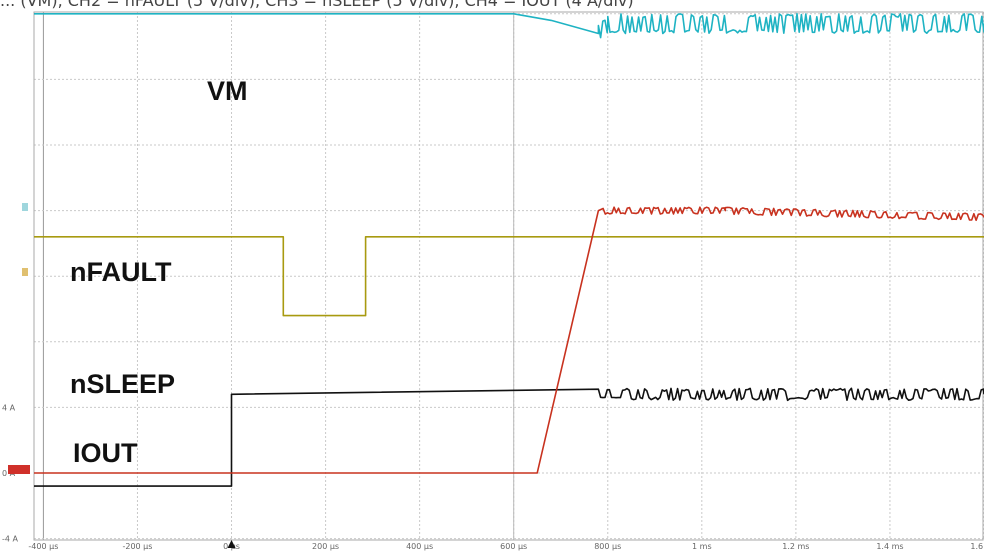 This screenshot has height=552, width=984. Describe the element at coordinates (137, 546) in the screenshot. I see `x-tick-label: -200 µs` at that location.